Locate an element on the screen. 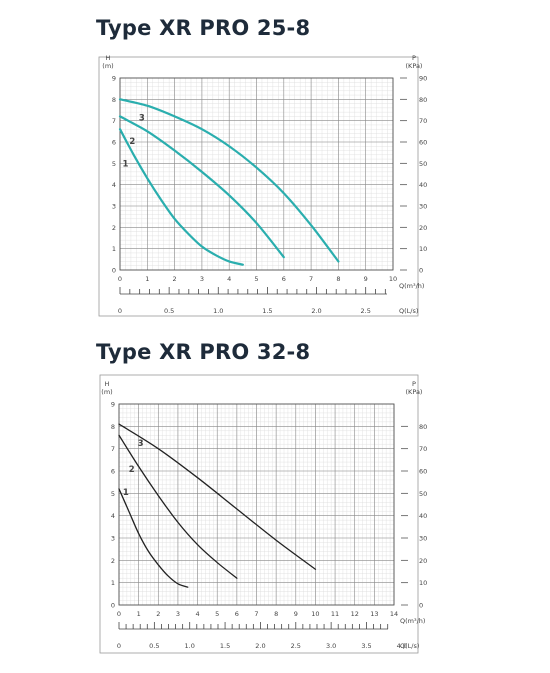 The width and height of the screenshot is (550, 673). y2-tick-label: 60 is located at coordinates (423, 472).